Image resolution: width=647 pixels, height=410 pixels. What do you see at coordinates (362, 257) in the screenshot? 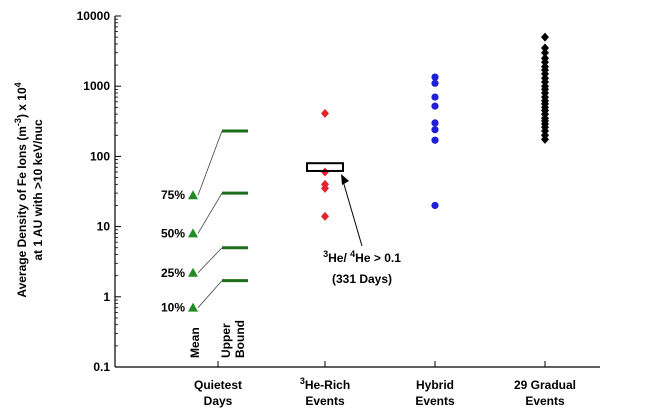
I see `annotation-line1: 3He/ 4He > 0.1` at bounding box center [362, 257].